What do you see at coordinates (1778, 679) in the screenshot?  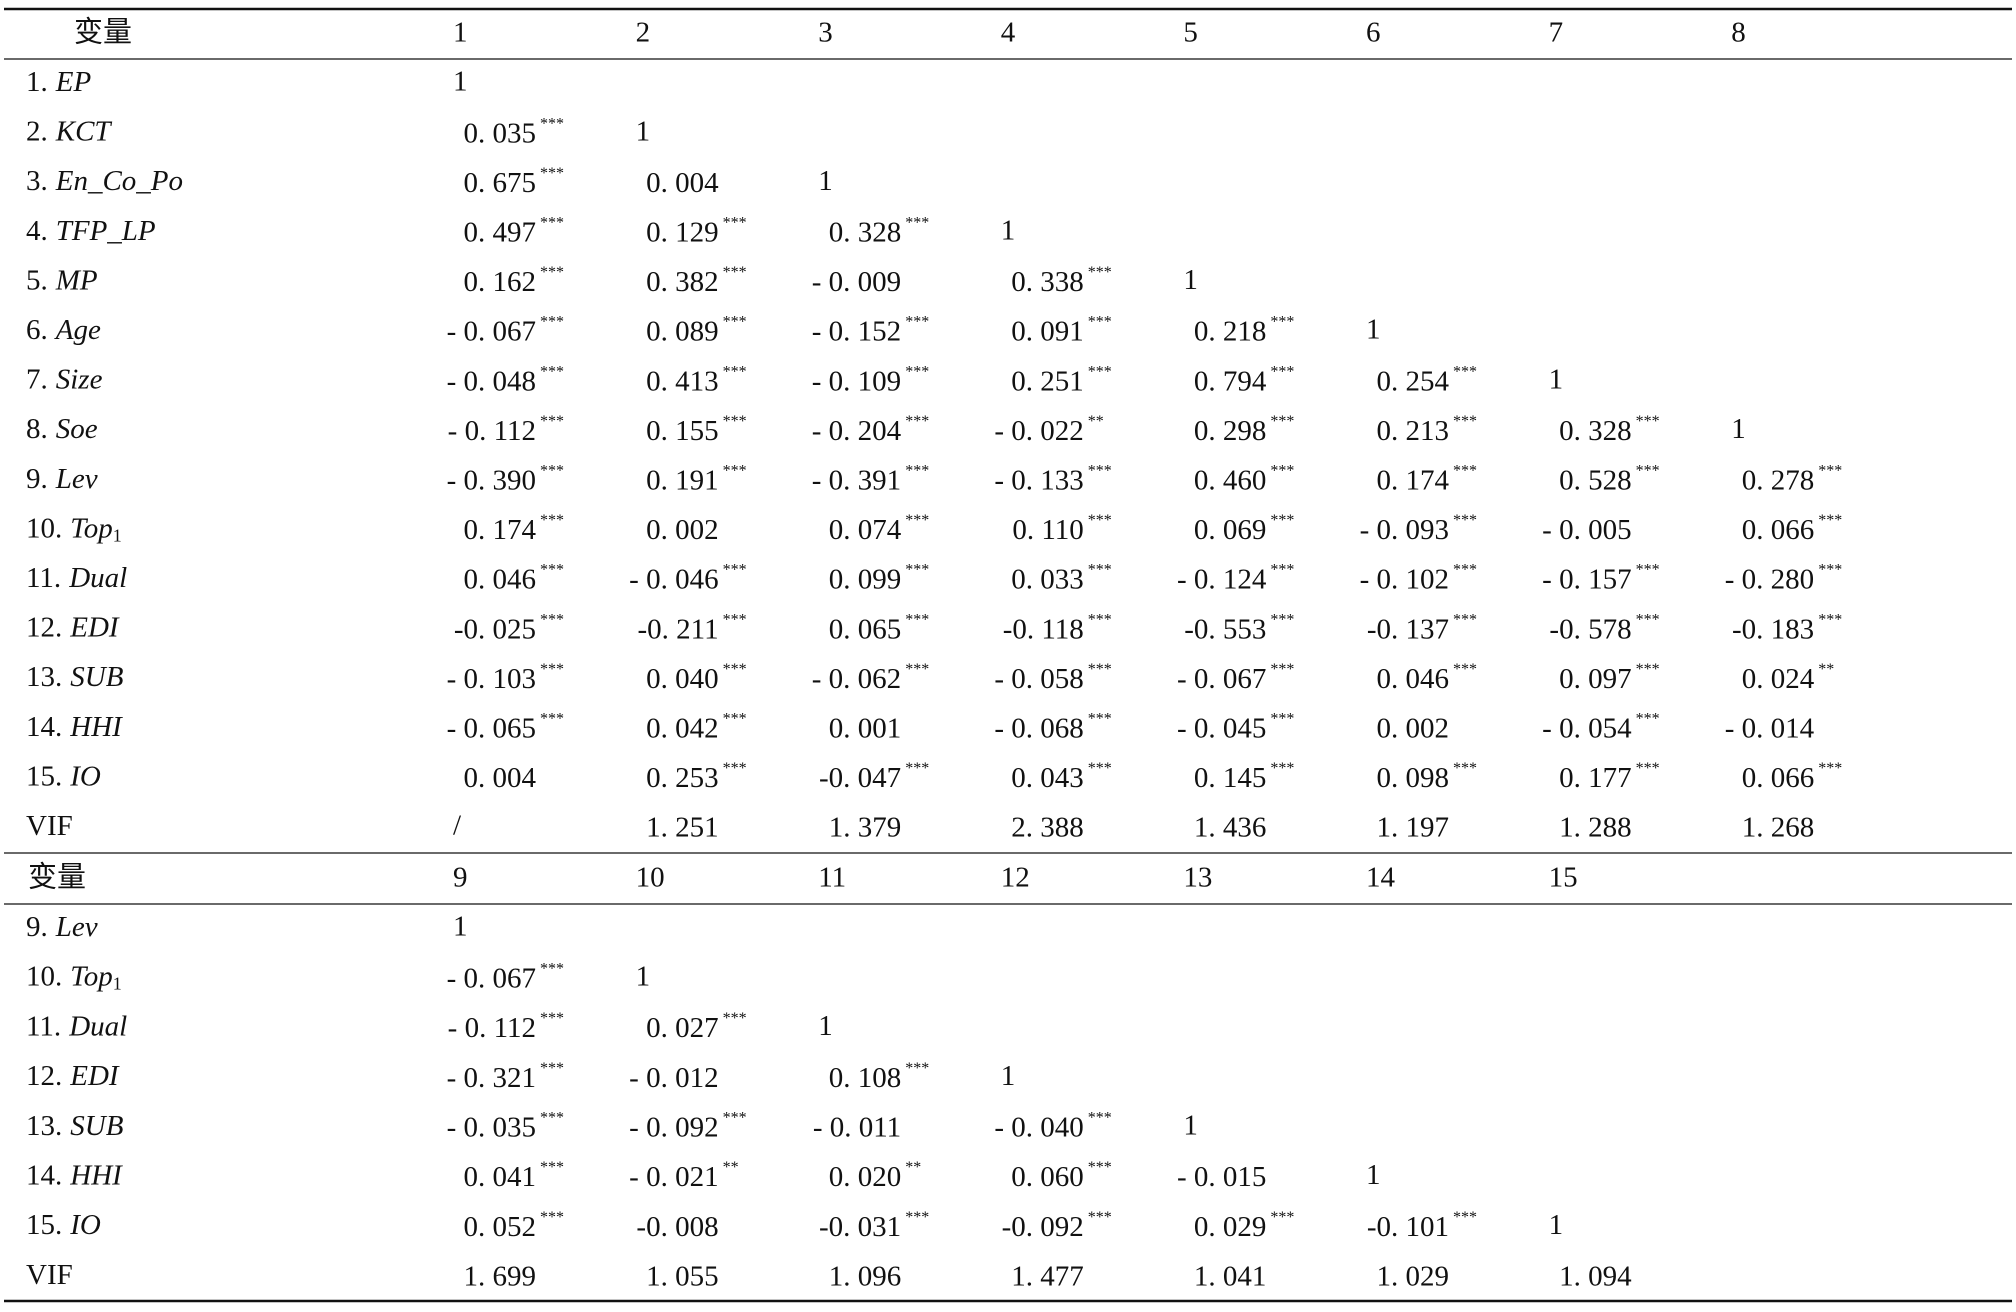 I see `cell-value: 0. 024` at bounding box center [1778, 679].